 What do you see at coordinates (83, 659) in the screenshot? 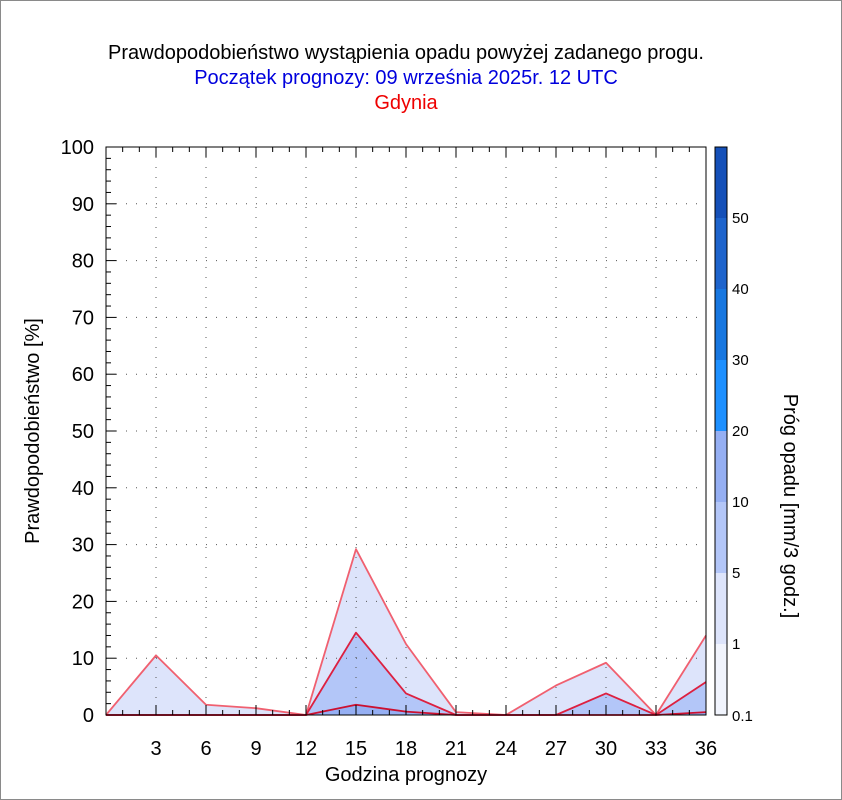
I see `y-tick-label: 10` at bounding box center [83, 659].